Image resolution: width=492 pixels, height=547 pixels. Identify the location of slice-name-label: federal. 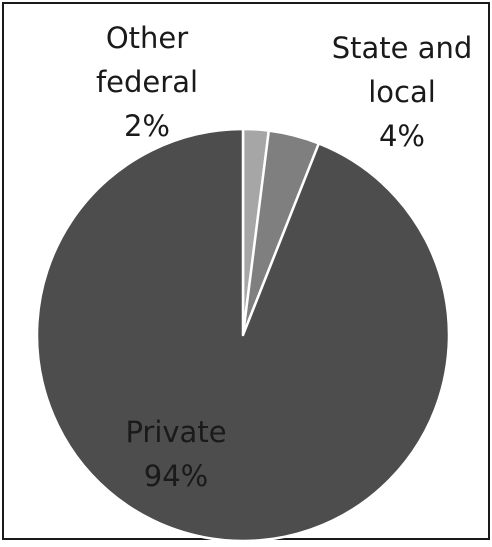
(147, 82).